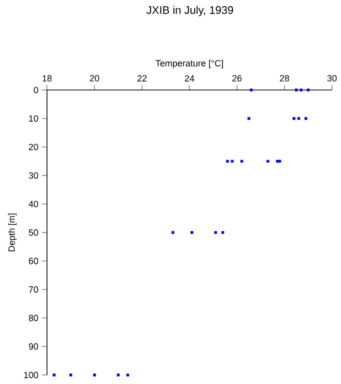 This screenshot has width=341, height=384. Describe the element at coordinates (33, 118) in the screenshot. I see `y-tick-label: 10` at that location.